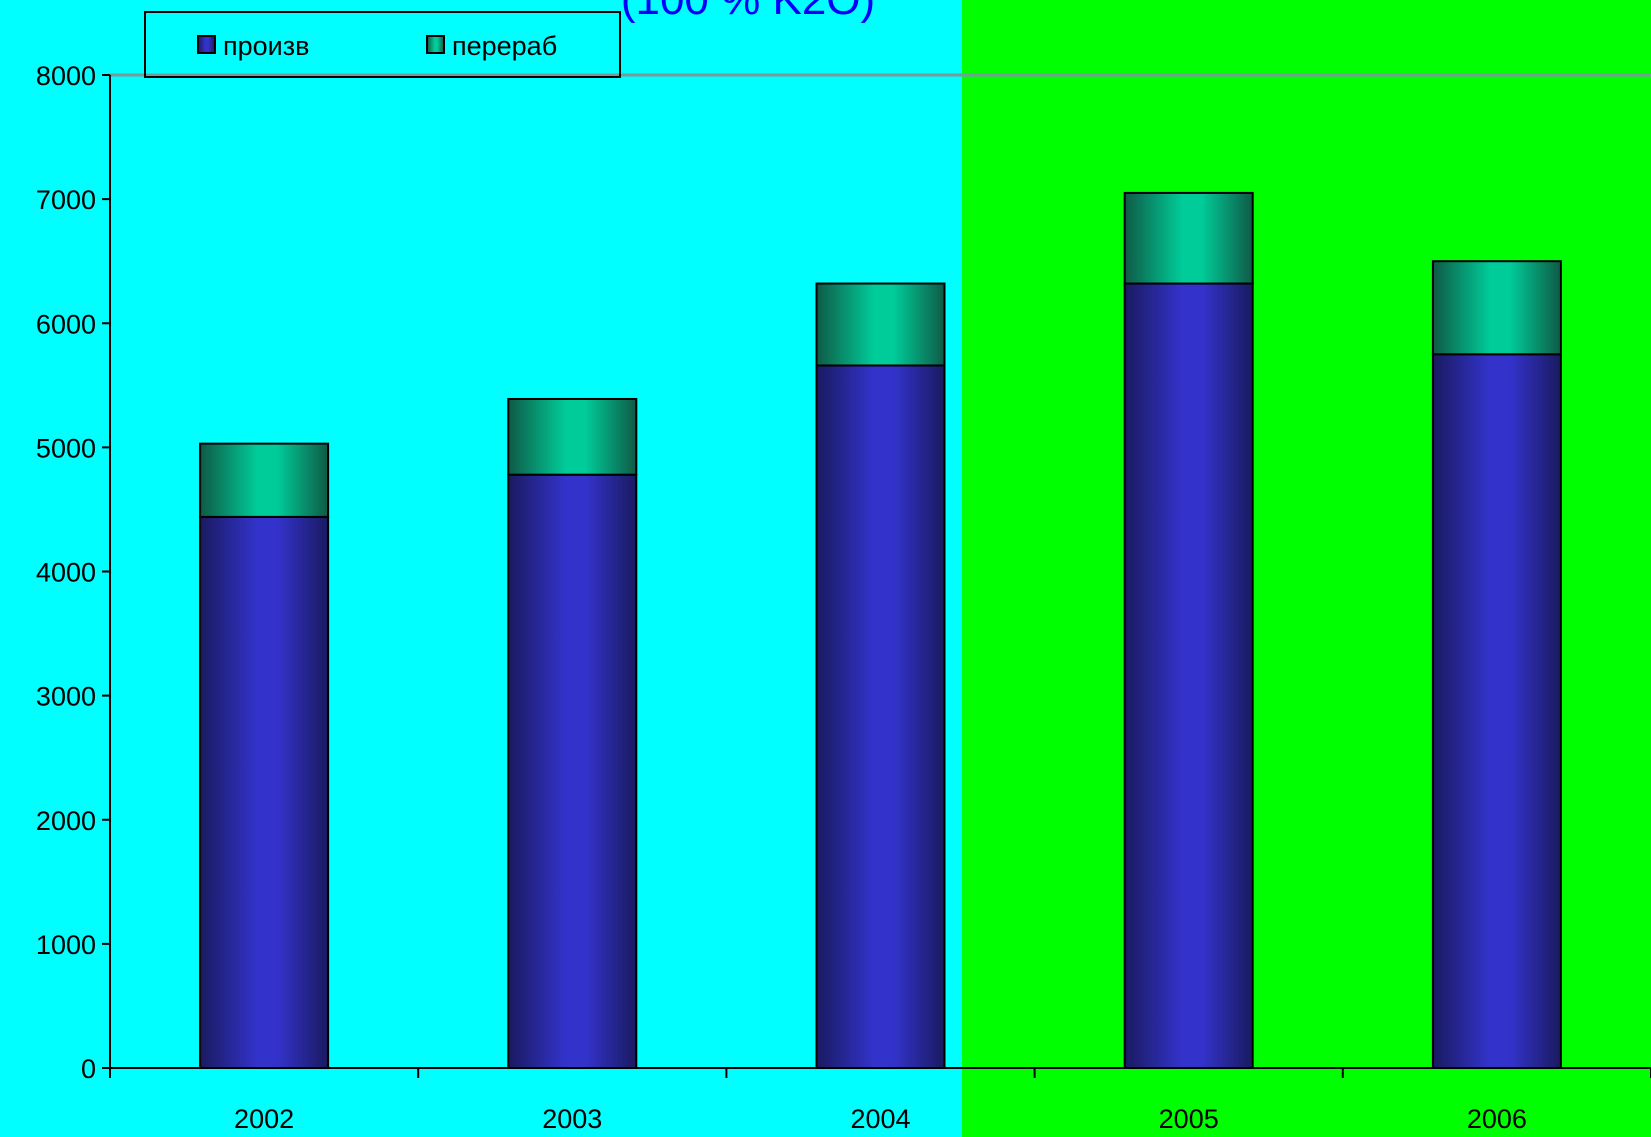 The height and width of the screenshot is (1137, 1651). What do you see at coordinates (66, 76) in the screenshot?
I see `y-tick-label: 8000` at bounding box center [66, 76].